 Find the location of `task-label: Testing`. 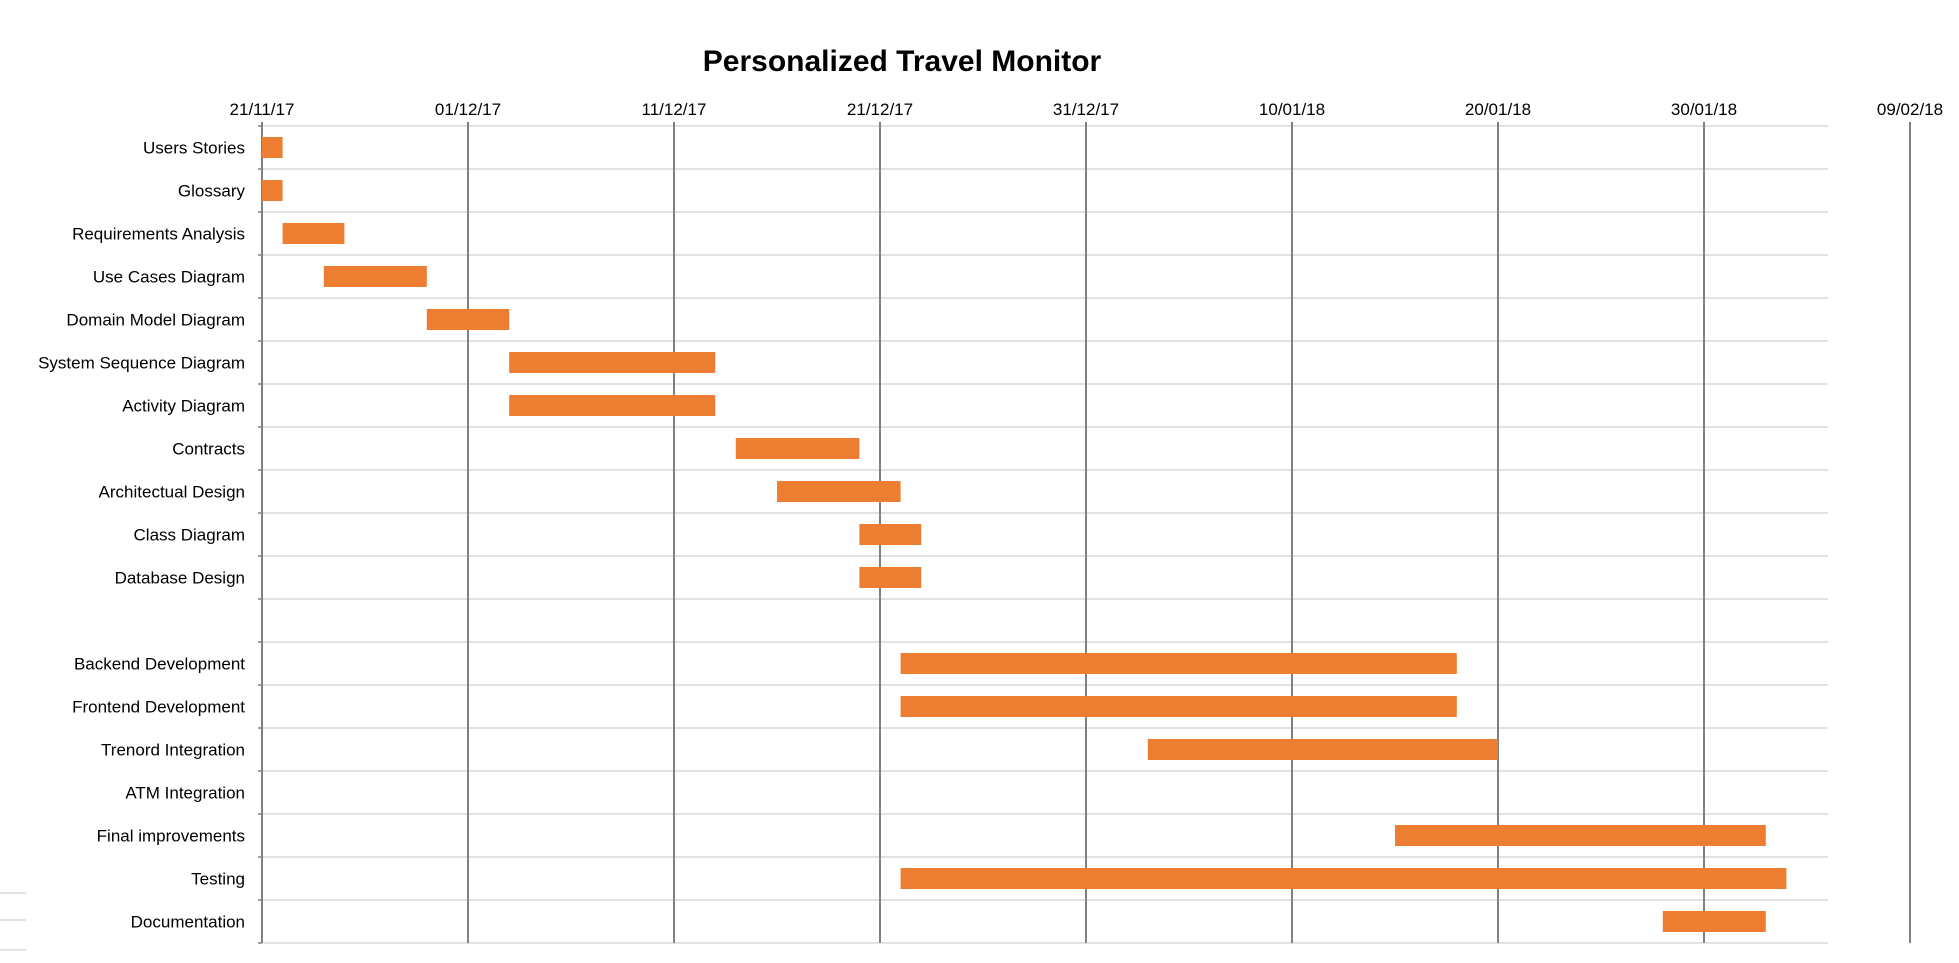

task-label: Testing is located at coordinates (218, 879).